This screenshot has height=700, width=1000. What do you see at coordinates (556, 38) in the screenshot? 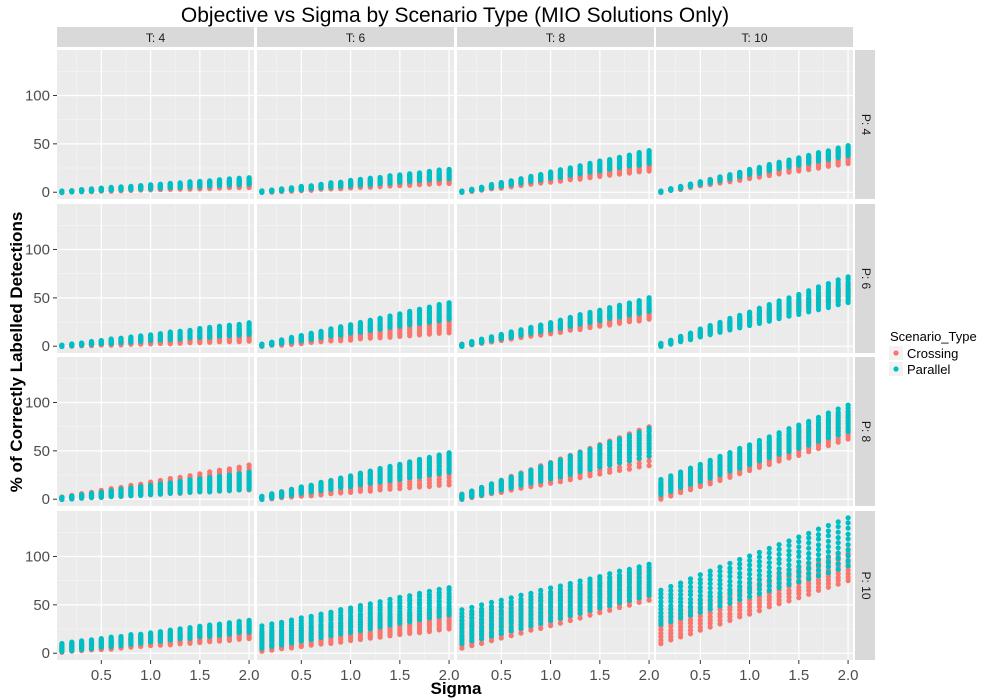
I see `facet-strip-top-label: T: 8` at bounding box center [556, 38].